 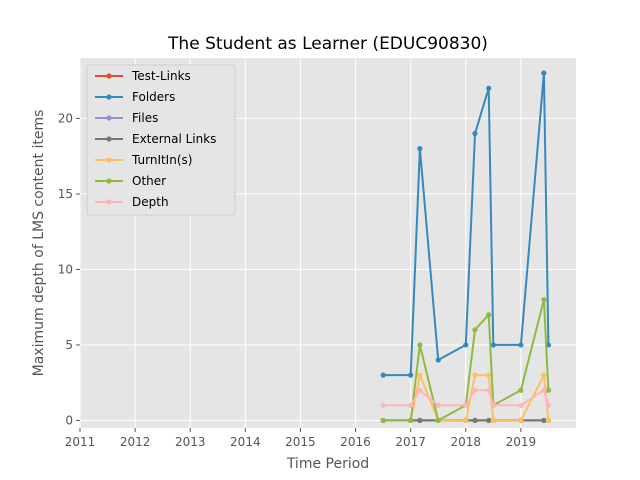 What do you see at coordinates (300, 442) in the screenshot?
I see `x-tick-label: 2015` at bounding box center [300, 442].